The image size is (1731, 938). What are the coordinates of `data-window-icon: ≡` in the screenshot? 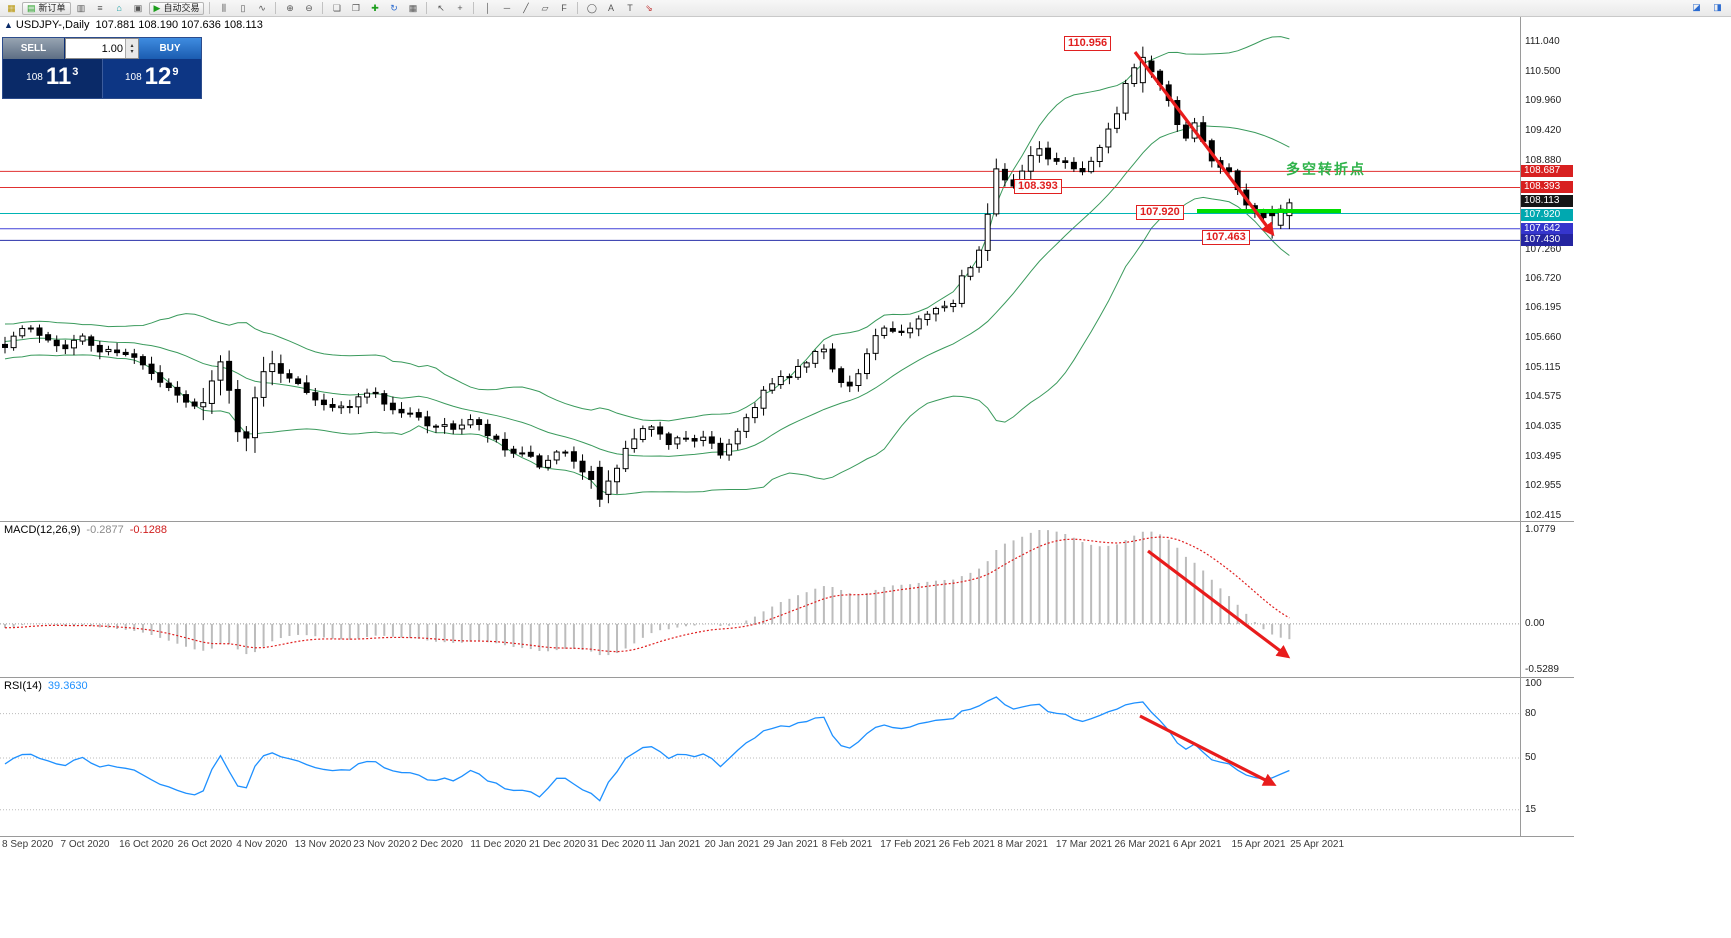 It's located at (100, 7).